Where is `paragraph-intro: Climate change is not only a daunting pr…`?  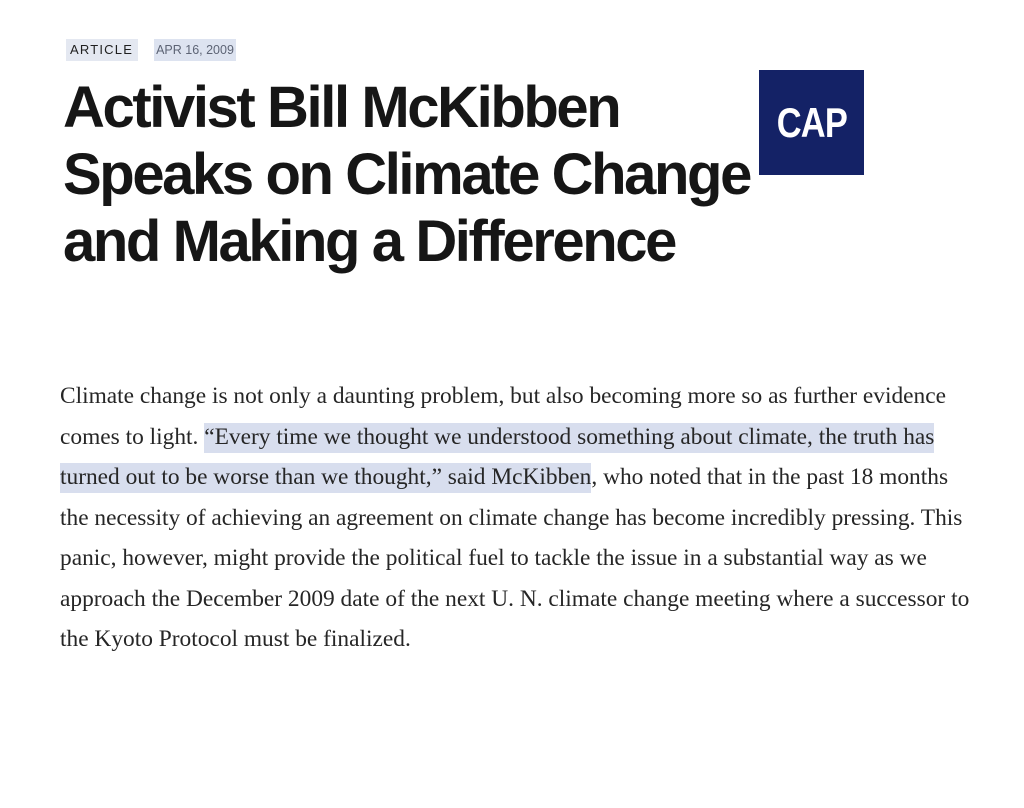 paragraph-intro: Climate change is not only a daunting pr… is located at coordinates (503, 416).